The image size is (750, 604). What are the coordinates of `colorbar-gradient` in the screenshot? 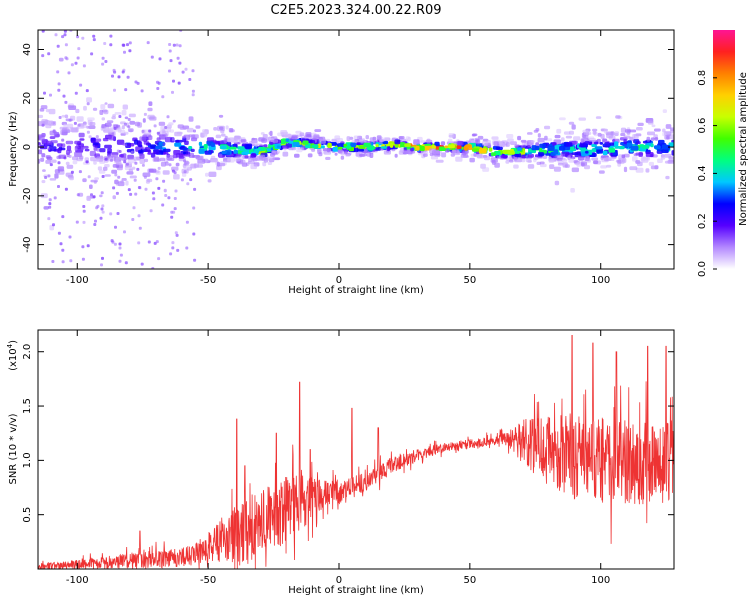 It's located at (724, 149).